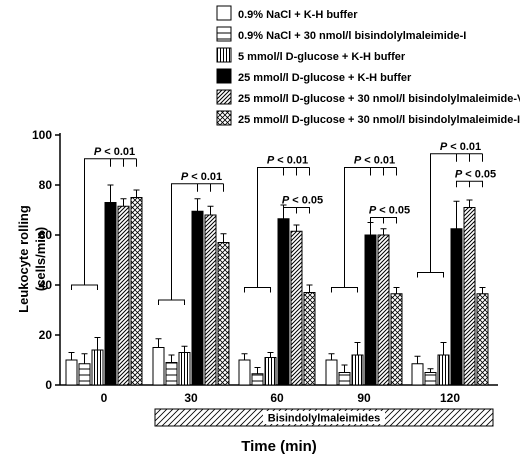  Describe the element at coordinates (48, 385) in the screenshot. I see `y-tick-label: 0` at that location.